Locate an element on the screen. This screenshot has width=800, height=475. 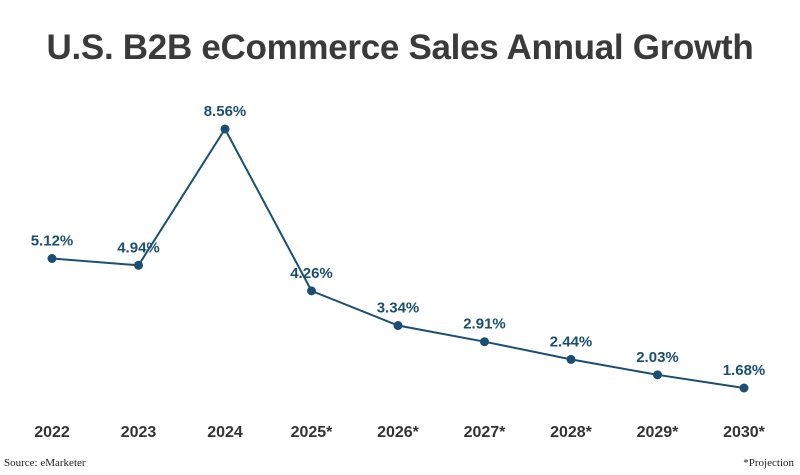
data-label-2024: 8.56% is located at coordinates (225, 111).